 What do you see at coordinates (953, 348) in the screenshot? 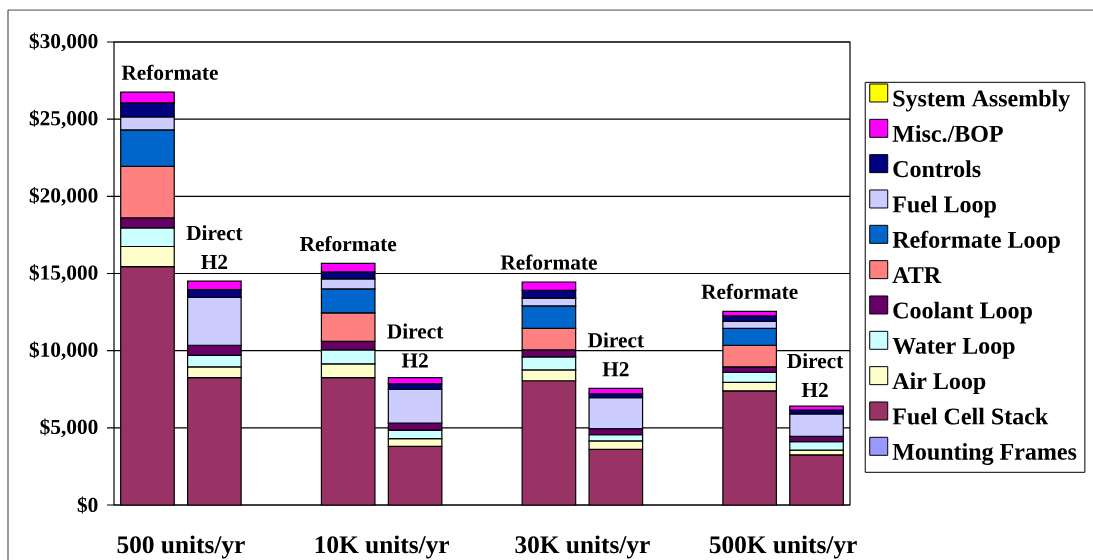
I see `legend-label: Water Loop` at bounding box center [953, 348].